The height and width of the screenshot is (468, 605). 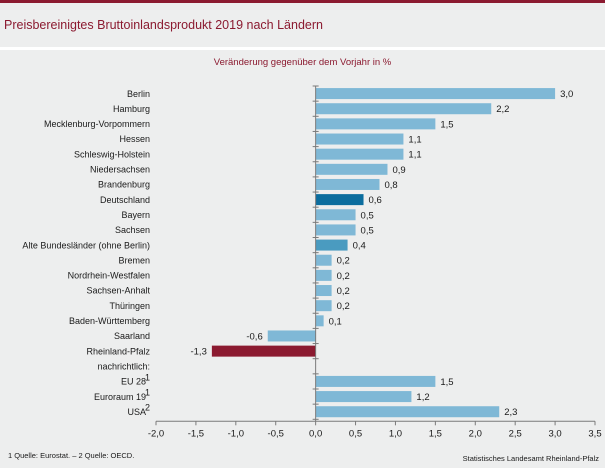 I want to click on footnote-marker: 2, so click(x=147, y=408).